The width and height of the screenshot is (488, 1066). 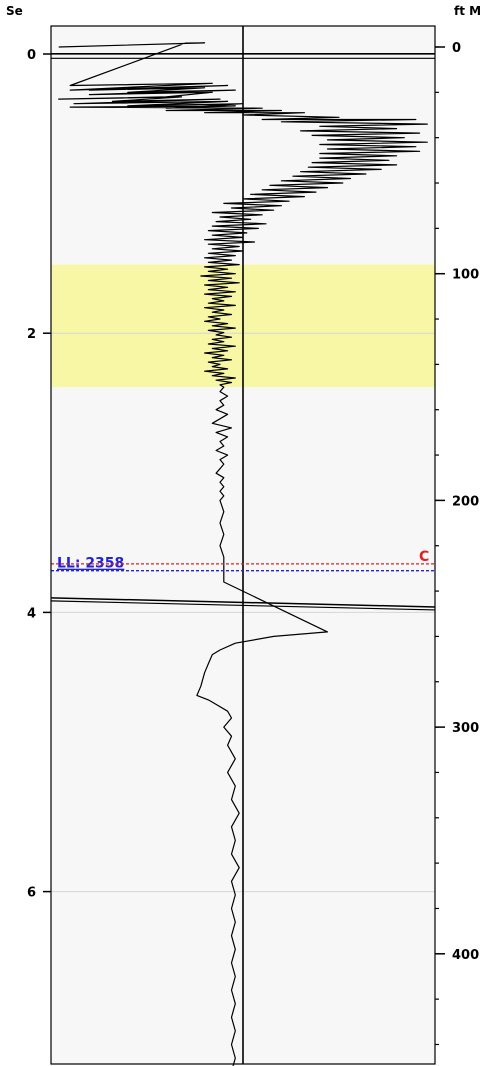 I want to click on left-axis-tick-label: 2, so click(x=31, y=334).